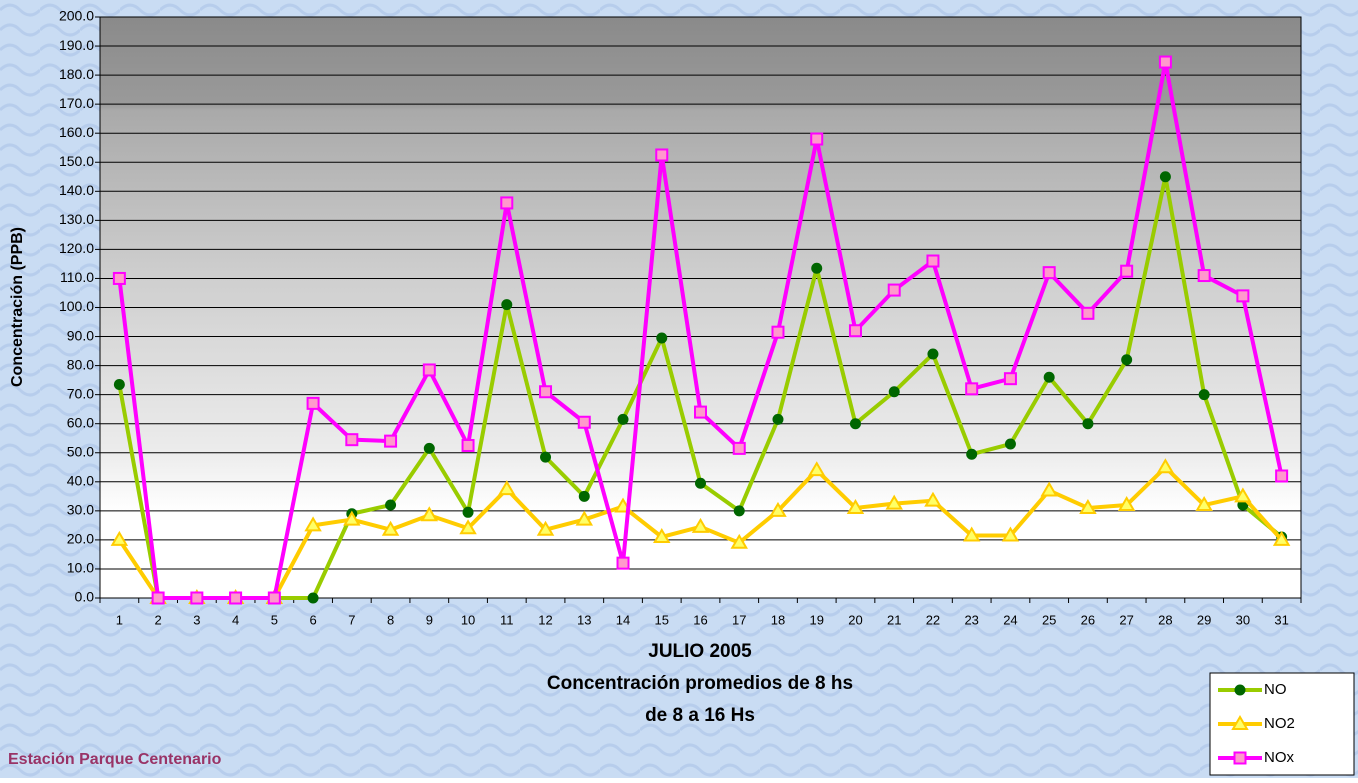 The height and width of the screenshot is (783, 1358). I want to click on y-tick-label: 90.0, so click(80, 335).